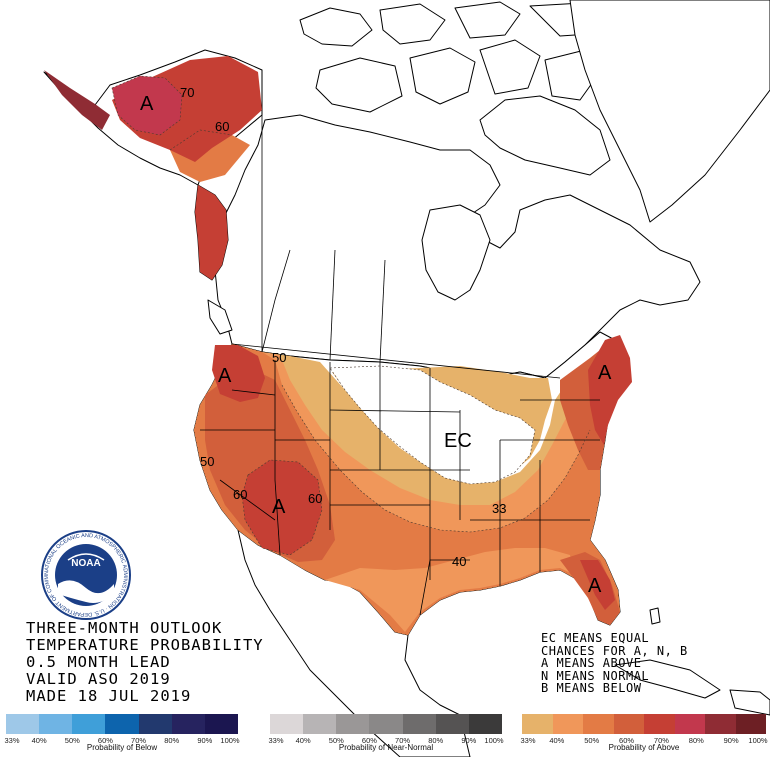  Describe the element at coordinates (315, 498) in the screenshot. I see `label-sw-60-right: 60` at that location.